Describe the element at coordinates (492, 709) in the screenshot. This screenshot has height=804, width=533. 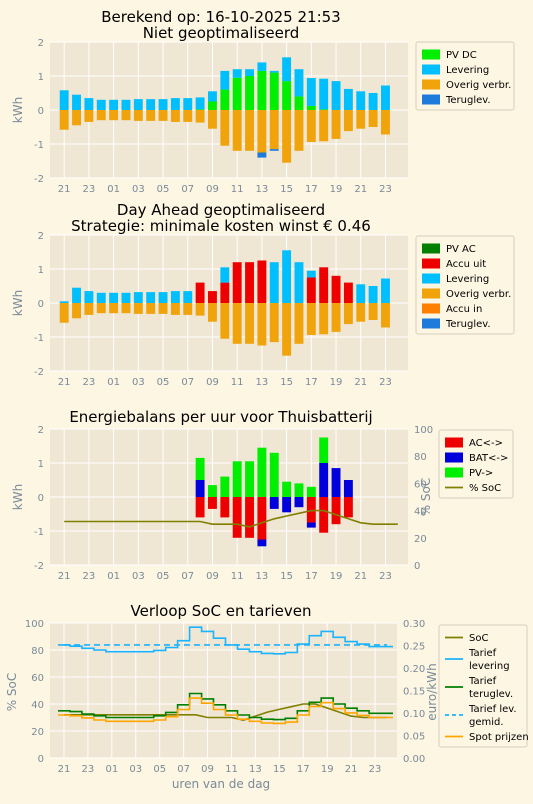
I see `chart4-legend-label: Tarief lev.` at that location.